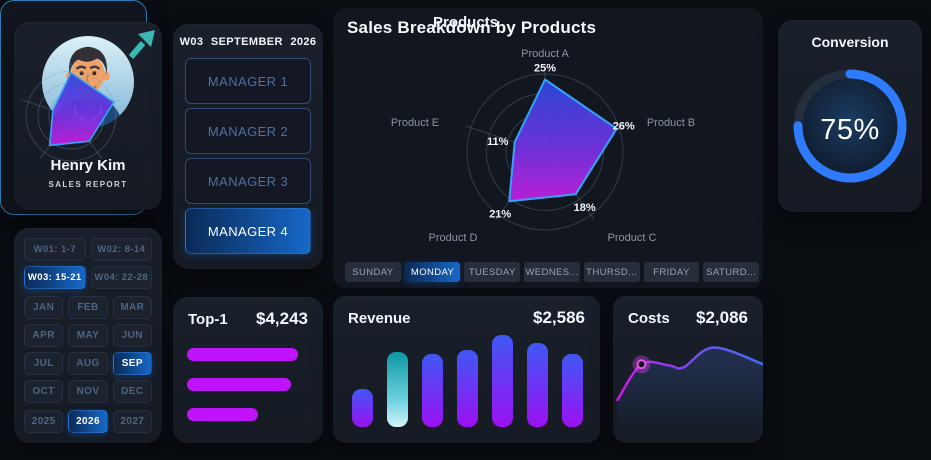 This screenshot has height=460, width=931. Describe the element at coordinates (88, 391) in the screenshot. I see `month-button: NOV` at that location.